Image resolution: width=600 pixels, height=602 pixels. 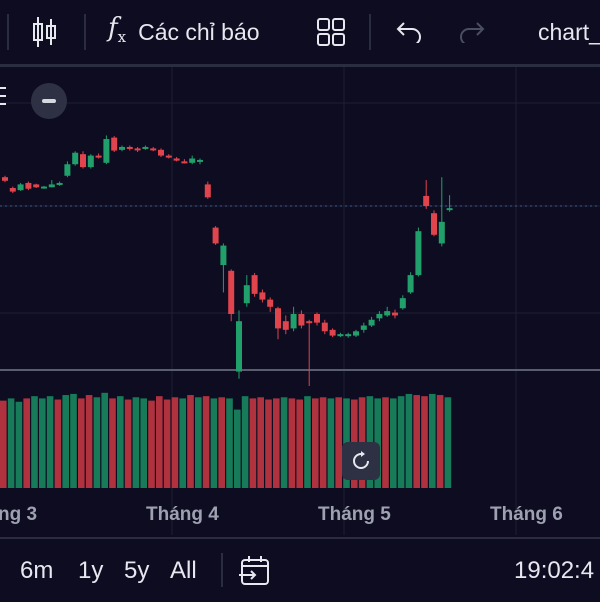 I want to click on range-6m-button: 6m, so click(x=37, y=570).